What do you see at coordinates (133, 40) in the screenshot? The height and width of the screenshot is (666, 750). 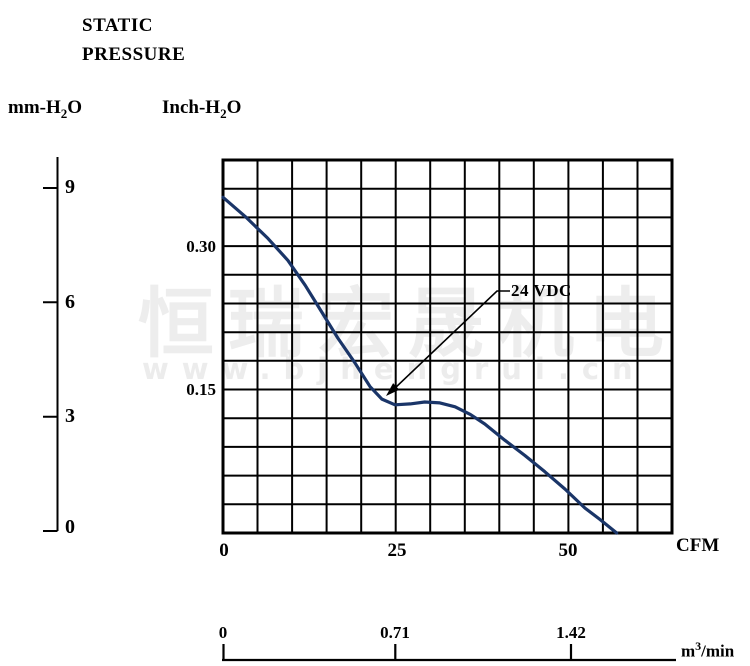 I see `chart-title: STATIC PRESSURE` at bounding box center [133, 40].